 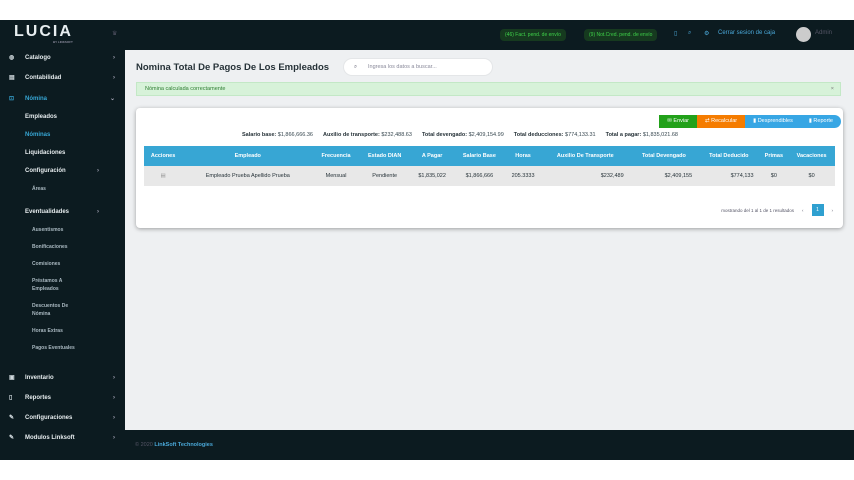 I want to click on sidebar-item-ausentismos: Ausentismos, so click(x=48, y=230).